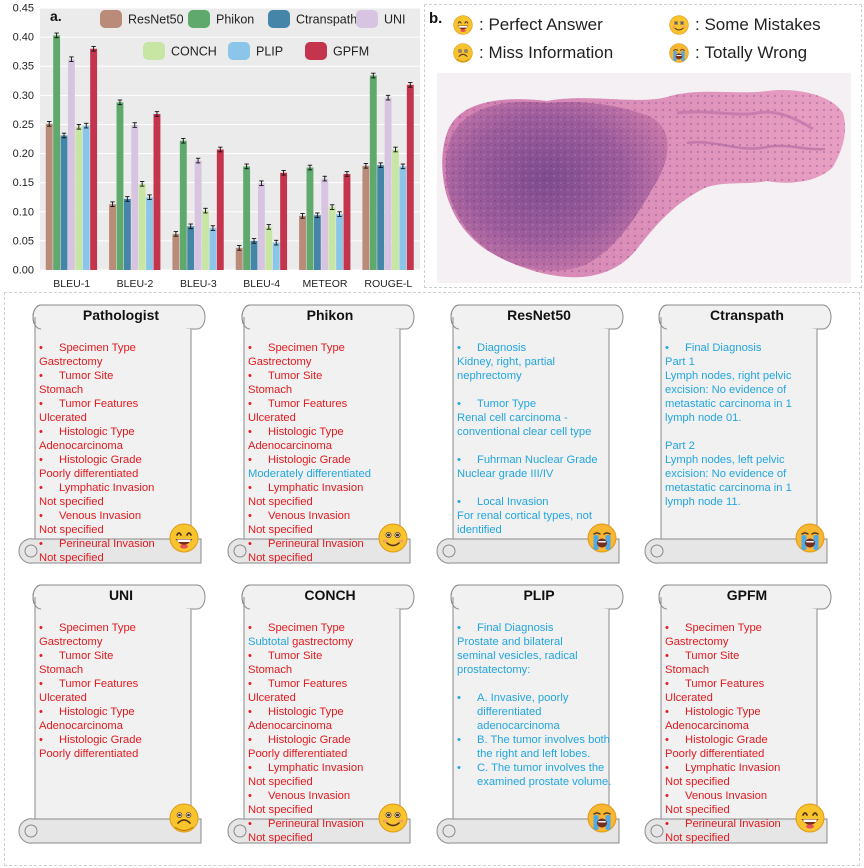  I want to click on legend-miss-label: Miss Information, so click(551, 52).